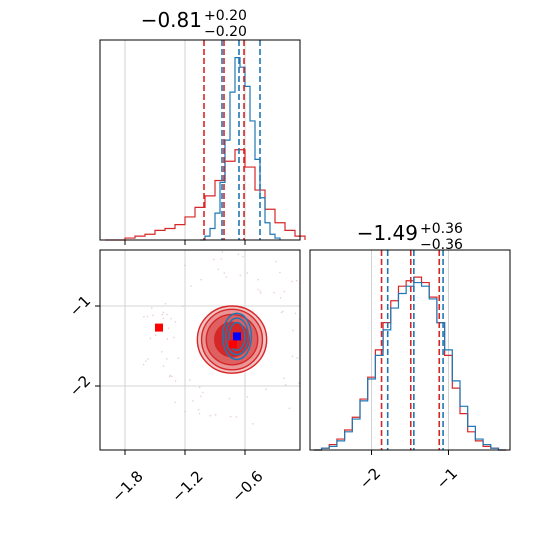 The height and width of the screenshot is (550, 550). Describe the element at coordinates (370, 478) in the screenshot. I see `right-tick-label-0: −2` at that location.